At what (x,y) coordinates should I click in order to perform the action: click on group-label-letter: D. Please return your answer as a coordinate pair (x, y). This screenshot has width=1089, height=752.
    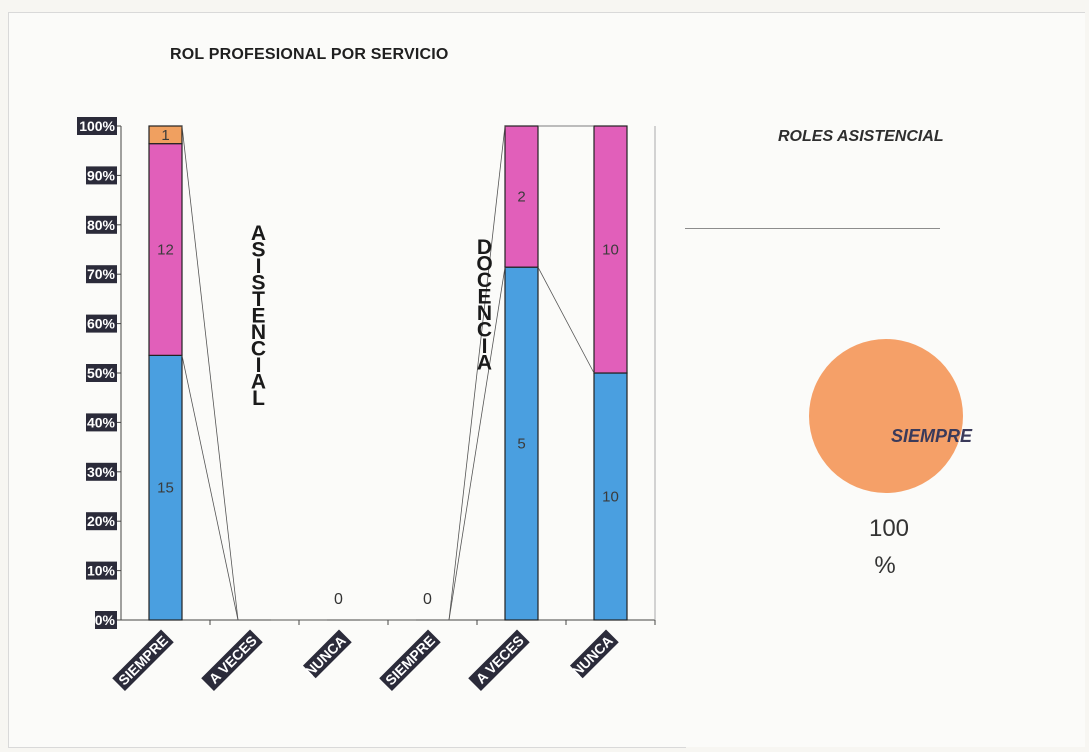
    Looking at the image, I should click on (484, 247).